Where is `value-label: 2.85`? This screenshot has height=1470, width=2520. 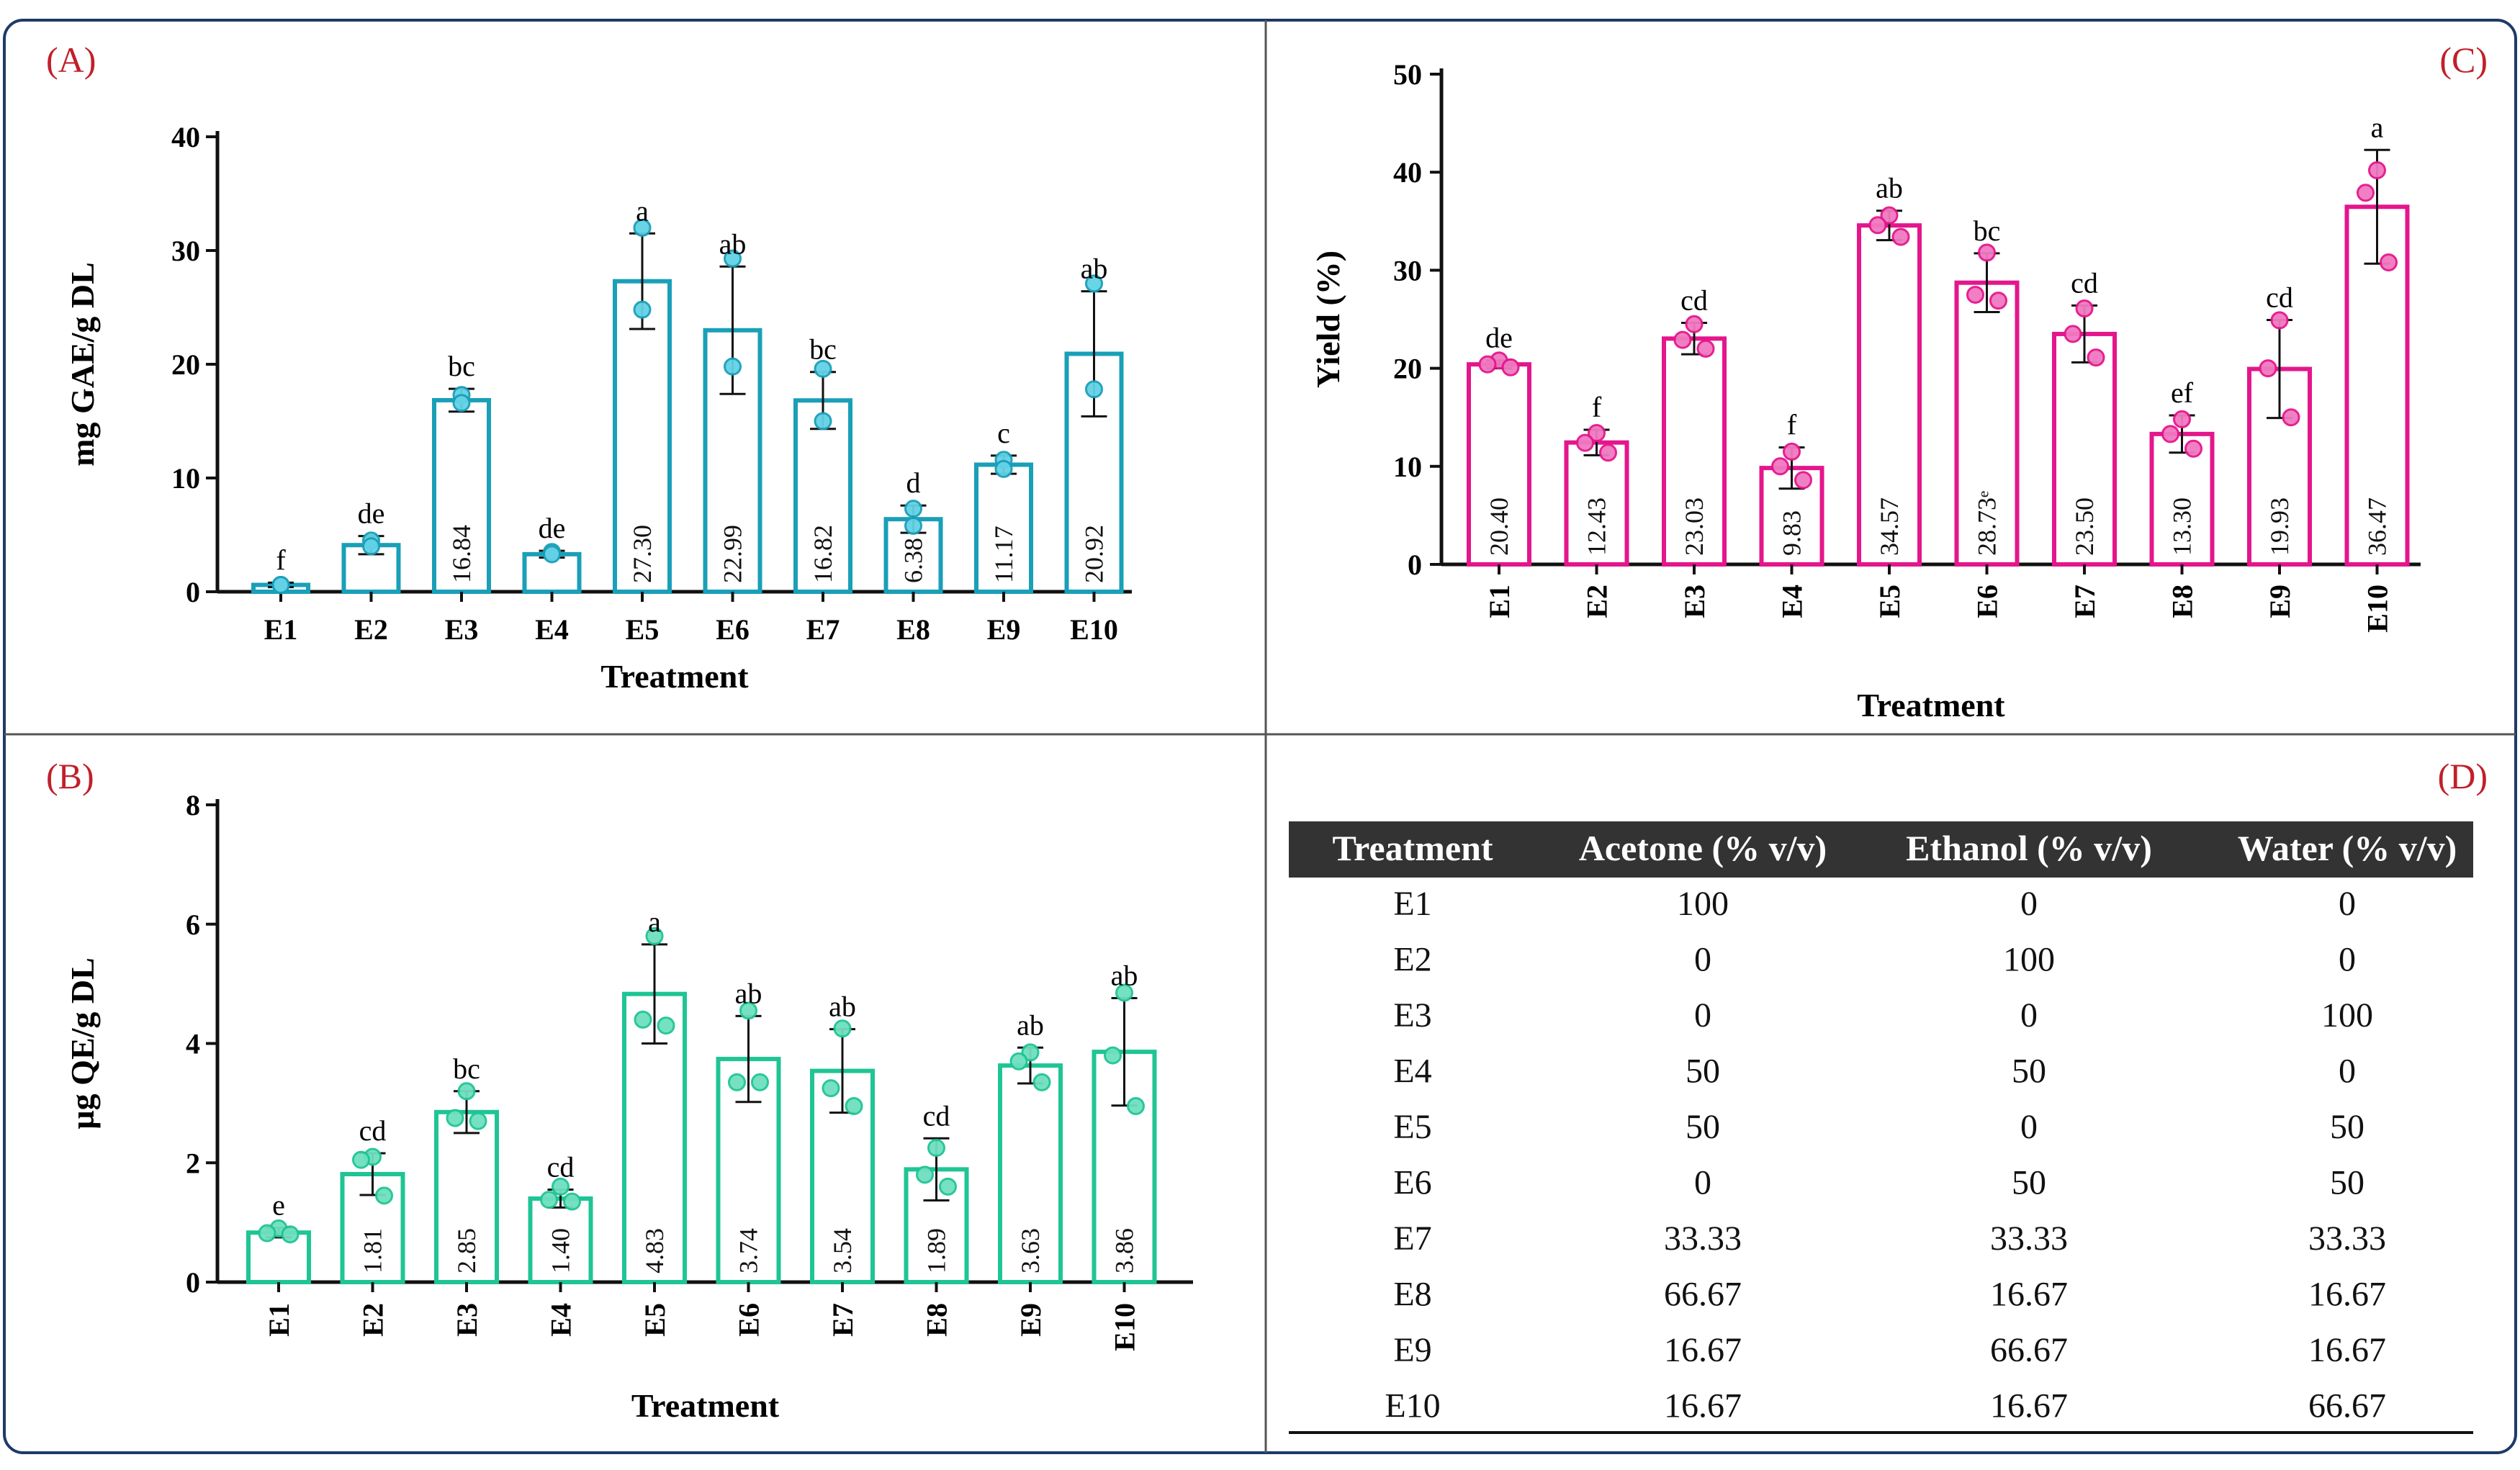 value-label: 2.85 is located at coordinates (466, 1250).